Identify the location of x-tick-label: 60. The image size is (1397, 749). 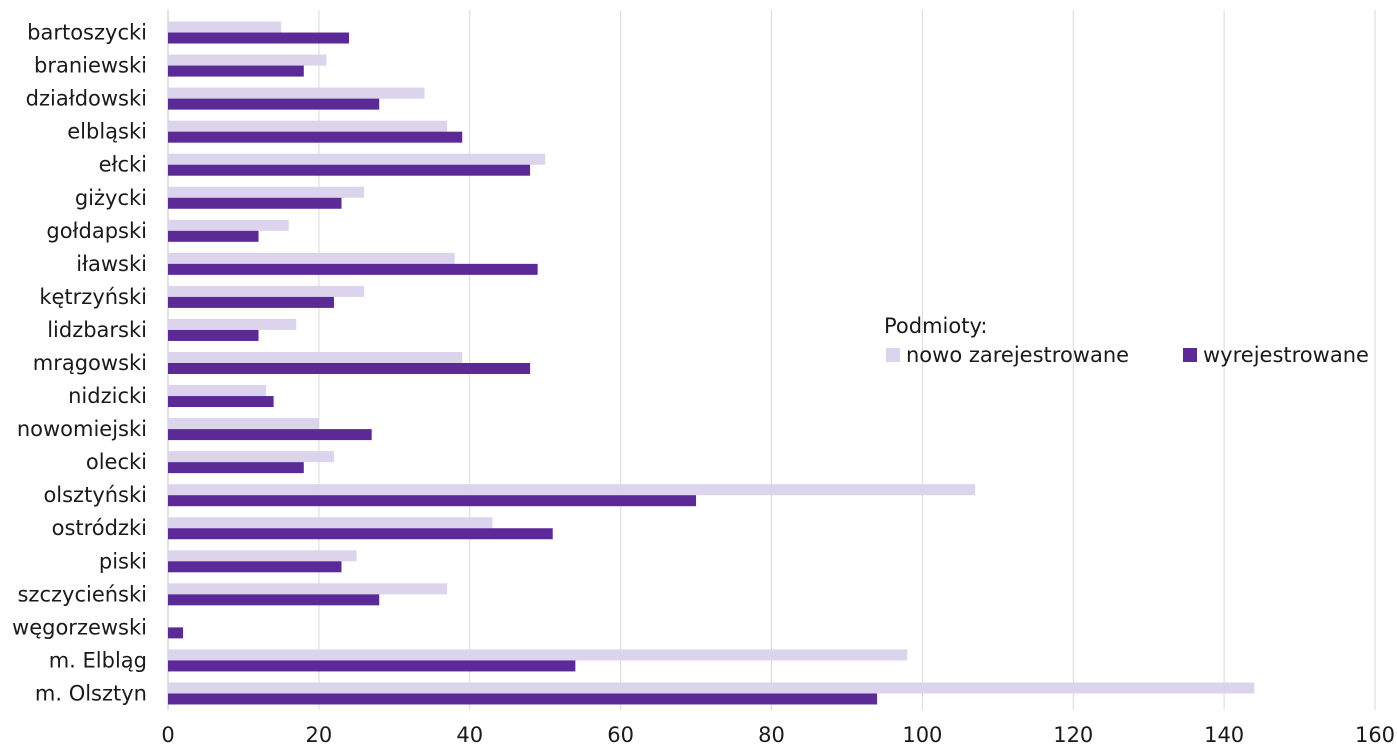
(620, 735).